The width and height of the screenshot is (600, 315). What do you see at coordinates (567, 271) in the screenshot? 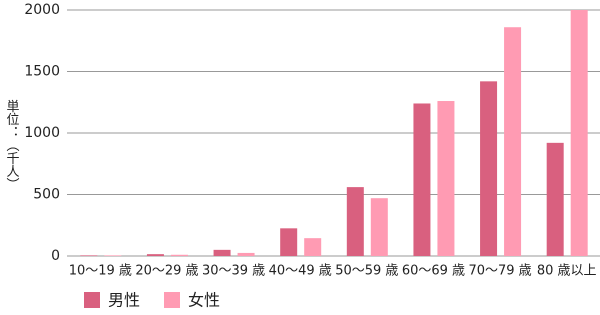
I see `x-tick-label: 80 歳以上` at bounding box center [567, 271].